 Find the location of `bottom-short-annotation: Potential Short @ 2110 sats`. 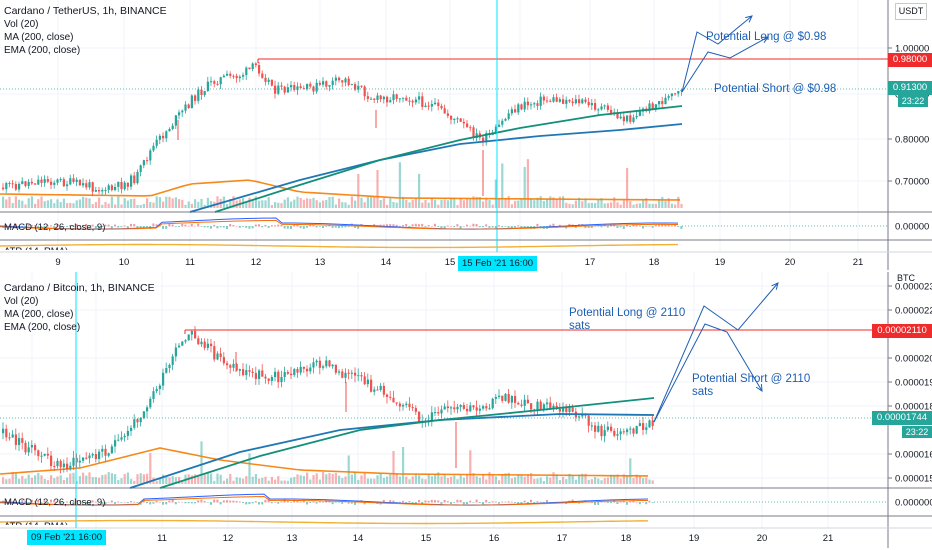

bottom-short-annotation: Potential Short @ 2110 sats is located at coordinates (751, 385).